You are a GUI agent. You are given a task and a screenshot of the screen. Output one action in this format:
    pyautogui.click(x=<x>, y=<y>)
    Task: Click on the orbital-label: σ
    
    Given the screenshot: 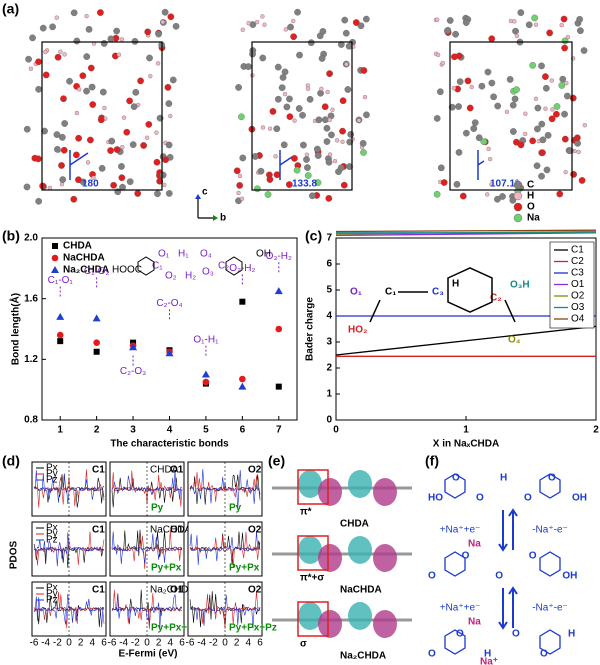 What is the action you would take?
    pyautogui.click(x=303, y=644)
    